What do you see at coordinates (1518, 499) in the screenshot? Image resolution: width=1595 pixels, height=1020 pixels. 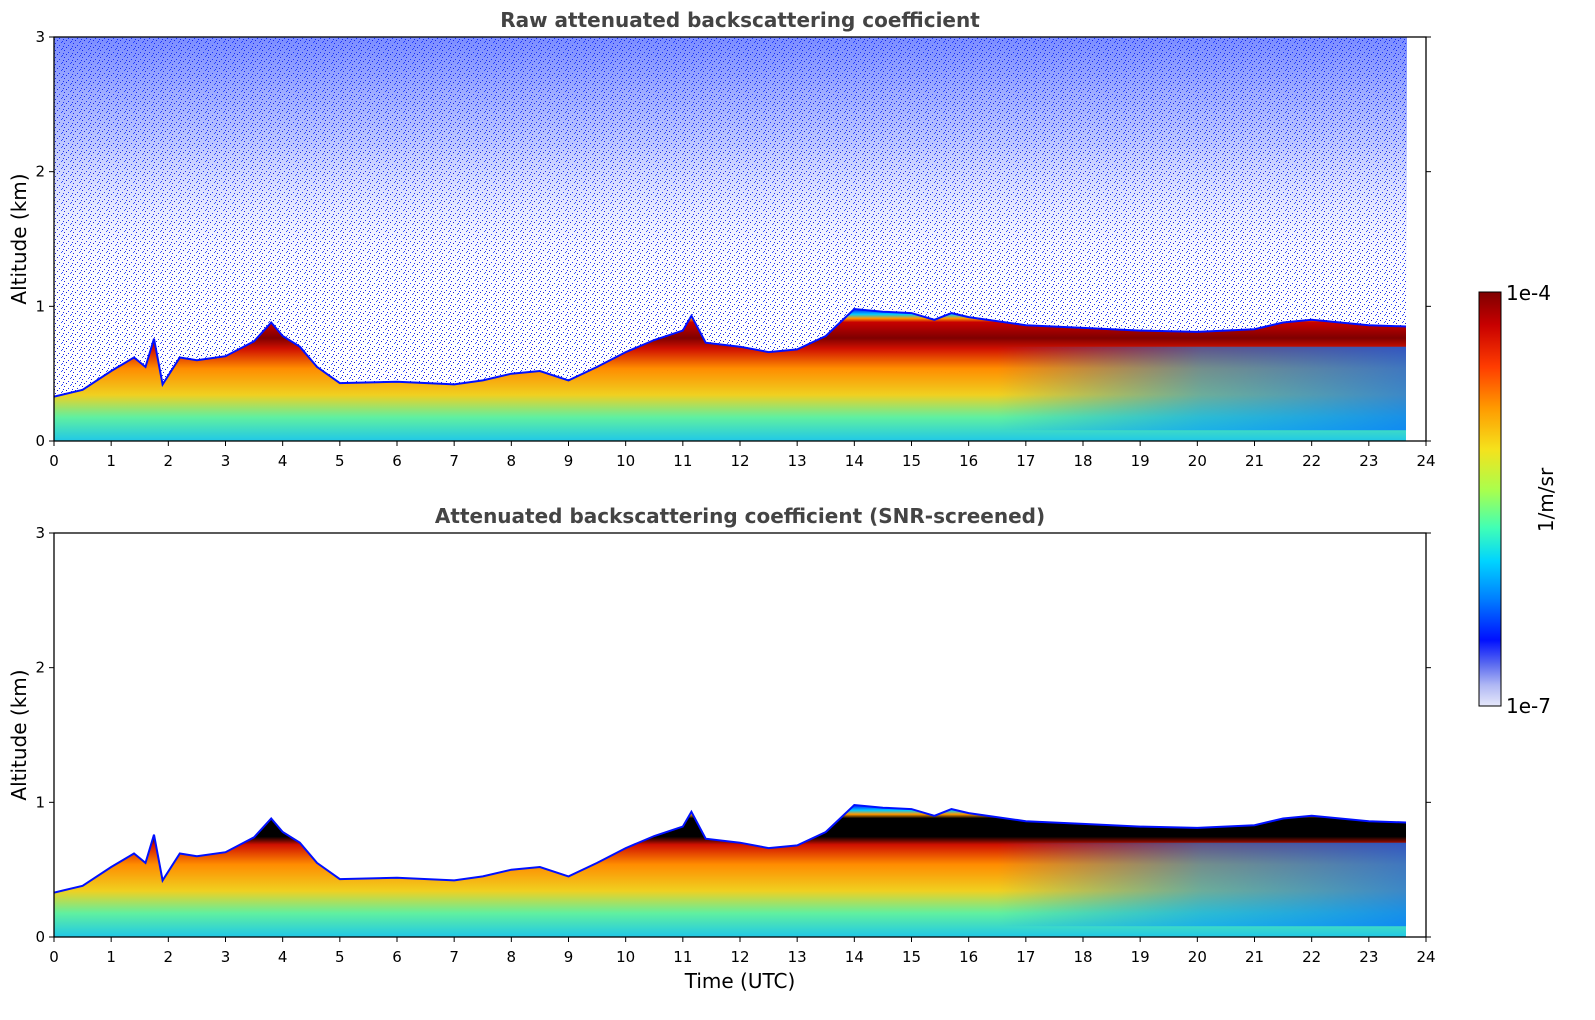 I see `colorbar: 1e-4 1e-7 1/m/sr` at bounding box center [1518, 499].